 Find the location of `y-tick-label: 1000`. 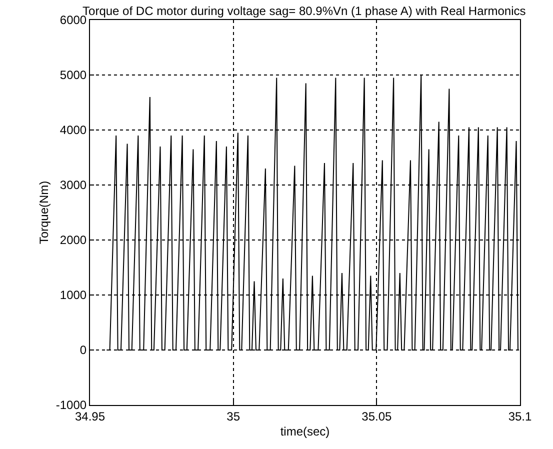

y-tick-label: 1000 is located at coordinates (73, 295).